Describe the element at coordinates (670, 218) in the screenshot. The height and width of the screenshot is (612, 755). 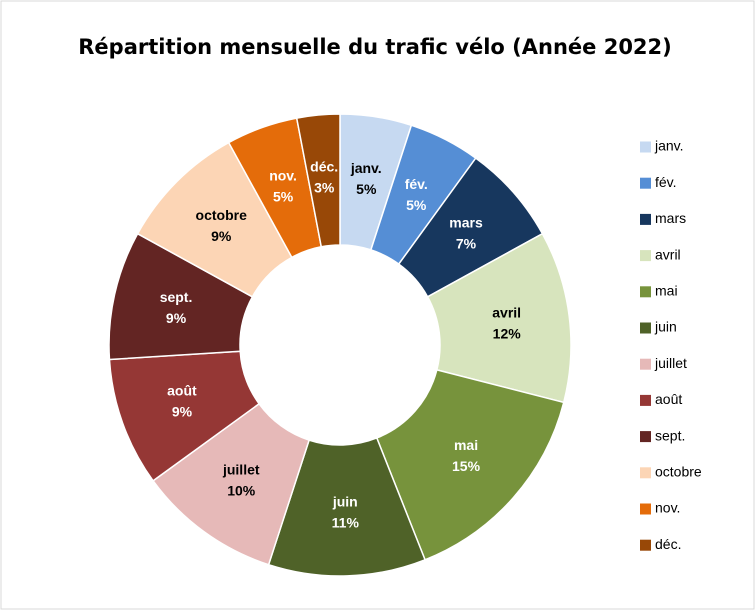
I see `legend-label: mars` at that location.